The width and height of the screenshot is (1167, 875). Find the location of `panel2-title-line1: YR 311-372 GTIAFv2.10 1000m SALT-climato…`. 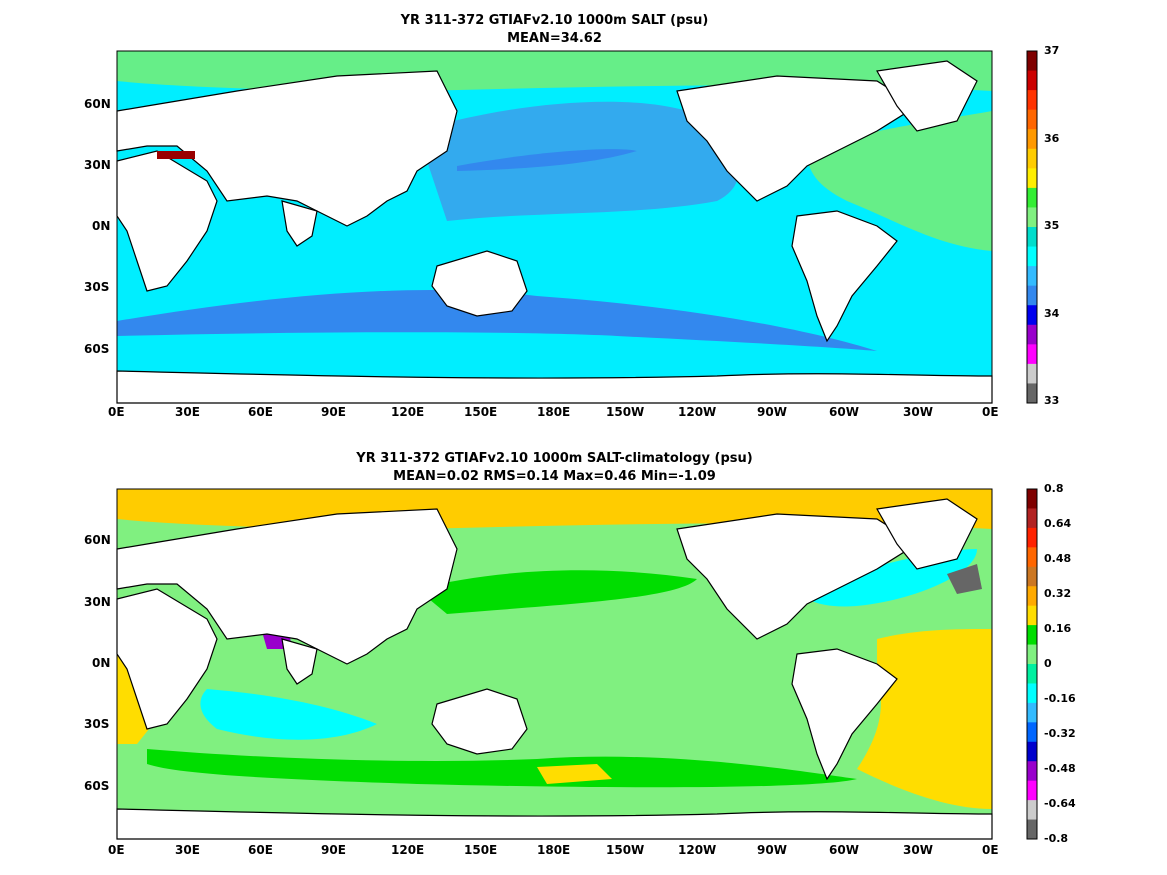

panel2-title-line1: YR 311-372 GTIAFv2.10 1000m SALT-climato… is located at coordinates (554, 458).